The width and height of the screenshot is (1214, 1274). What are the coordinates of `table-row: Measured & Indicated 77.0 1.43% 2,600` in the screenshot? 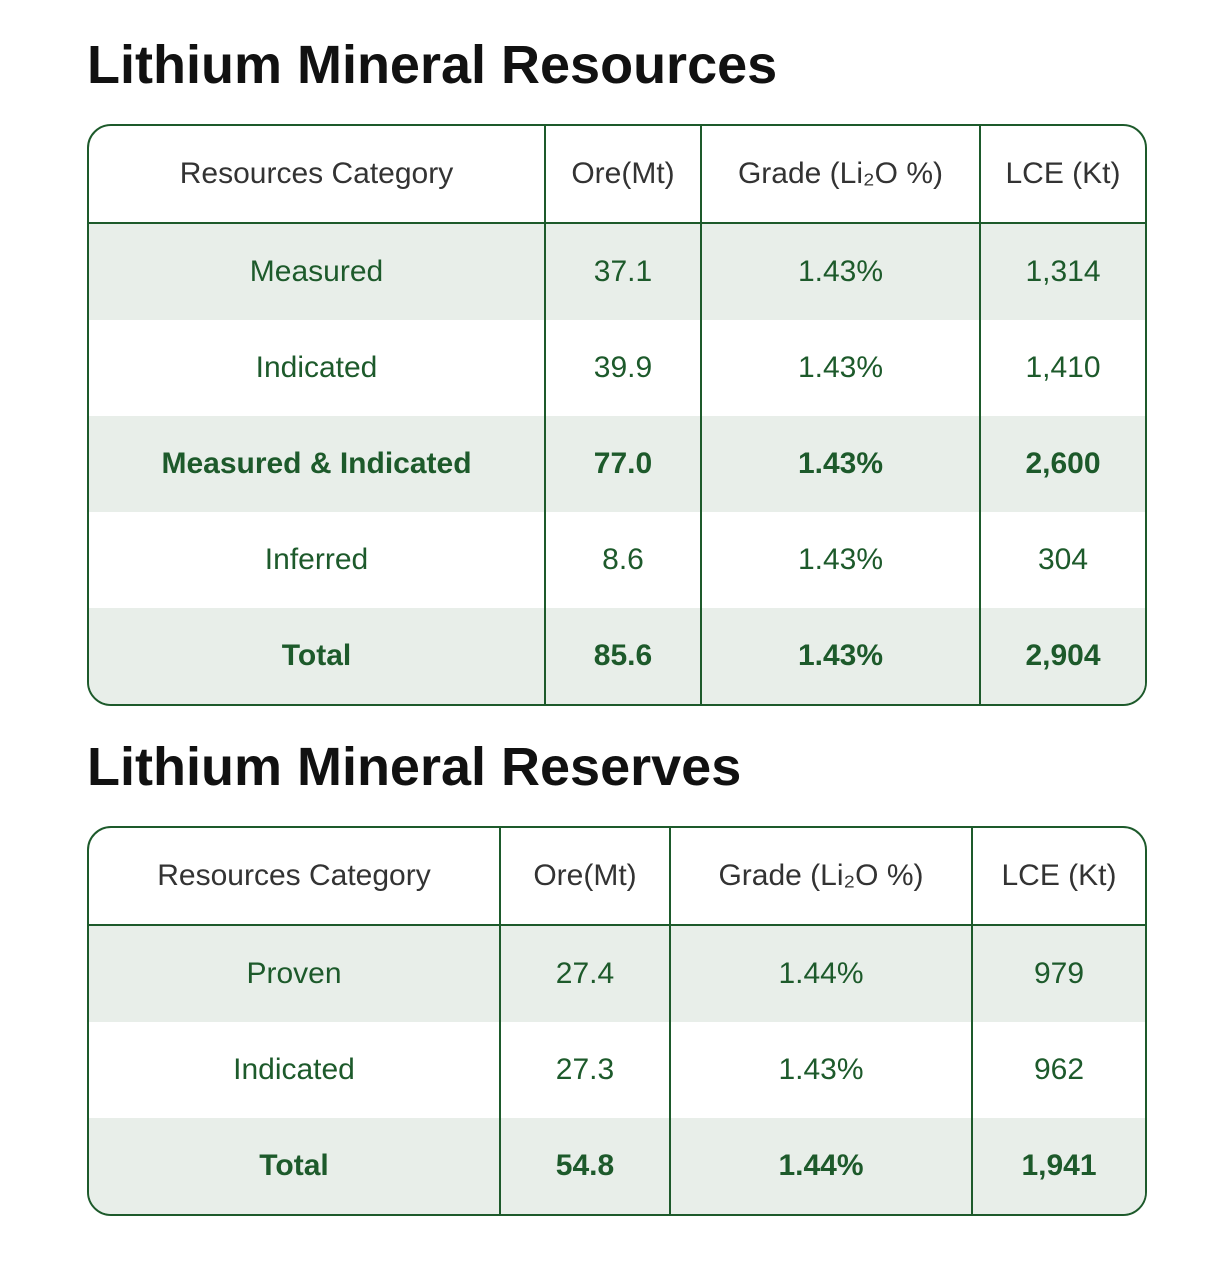 It's located at (617, 464).